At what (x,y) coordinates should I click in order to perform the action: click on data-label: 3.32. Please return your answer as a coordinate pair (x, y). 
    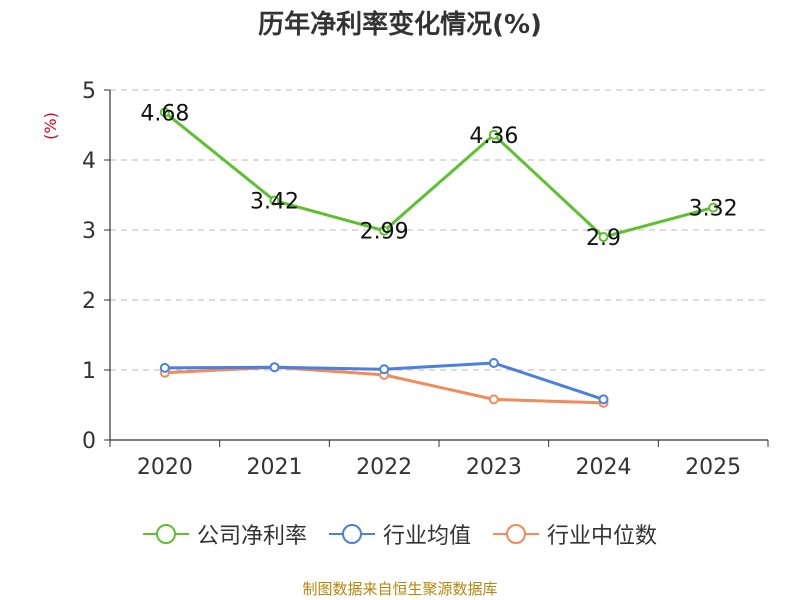
    Looking at the image, I should click on (713, 209).